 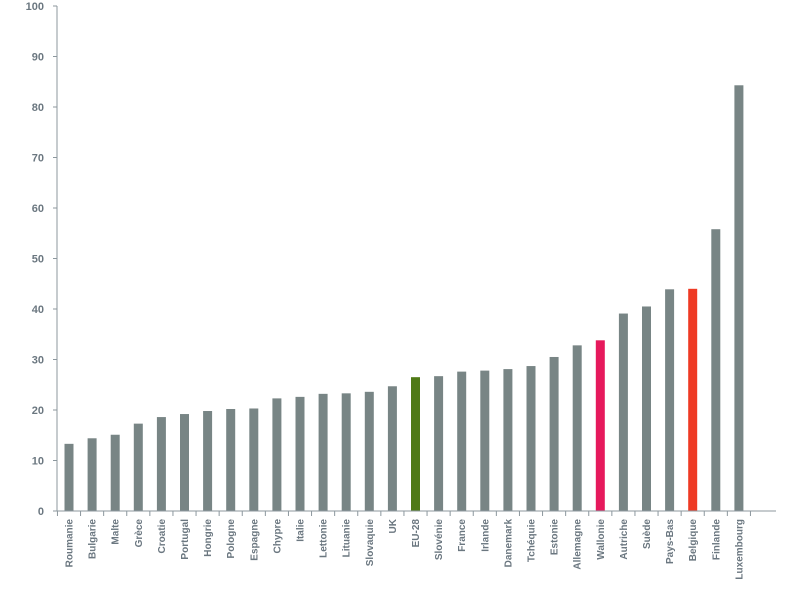 I want to click on y-tick-label: 30, so click(x=38, y=361).